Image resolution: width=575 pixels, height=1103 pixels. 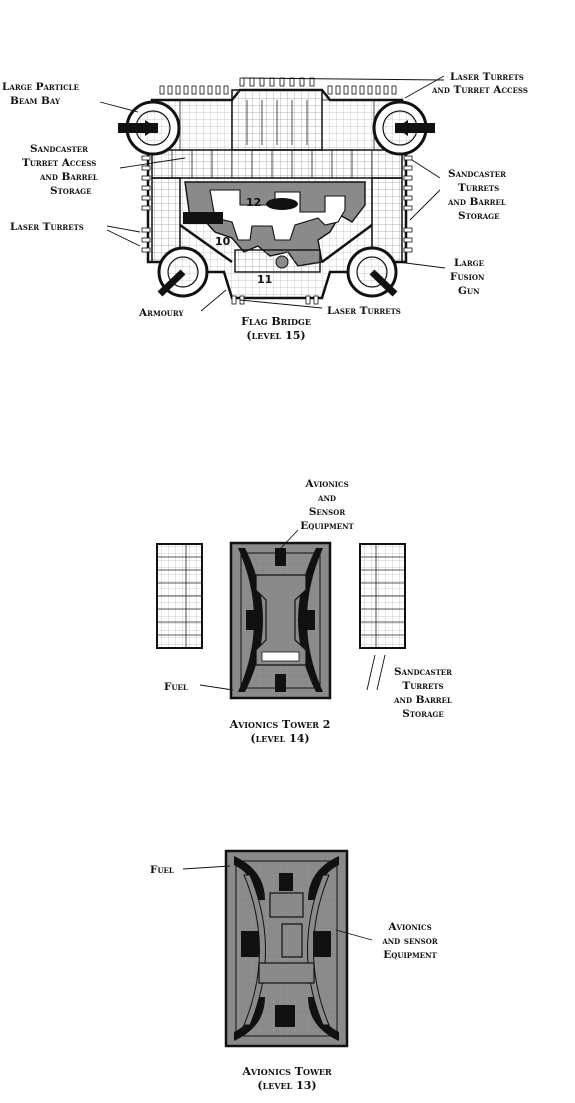 What do you see at coordinates (327, 526) in the screenshot?
I see `label-avionics2-4: Equipment` at bounding box center [327, 526].